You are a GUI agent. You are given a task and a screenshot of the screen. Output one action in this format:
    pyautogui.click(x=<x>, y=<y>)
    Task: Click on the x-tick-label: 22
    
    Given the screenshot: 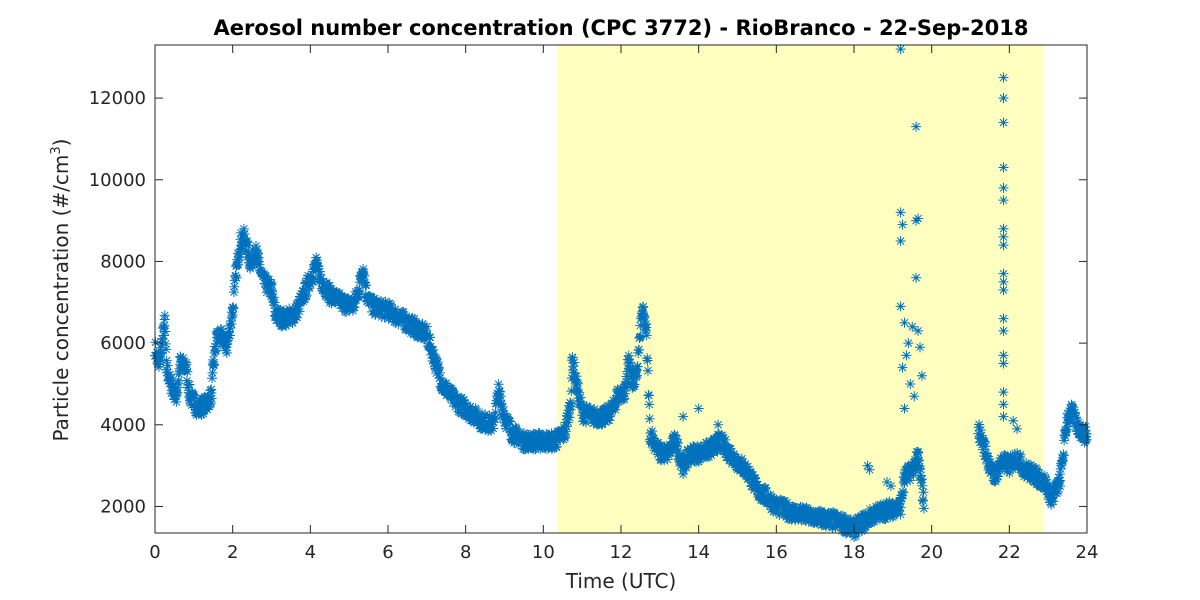 What is the action you would take?
    pyautogui.click(x=1009, y=552)
    